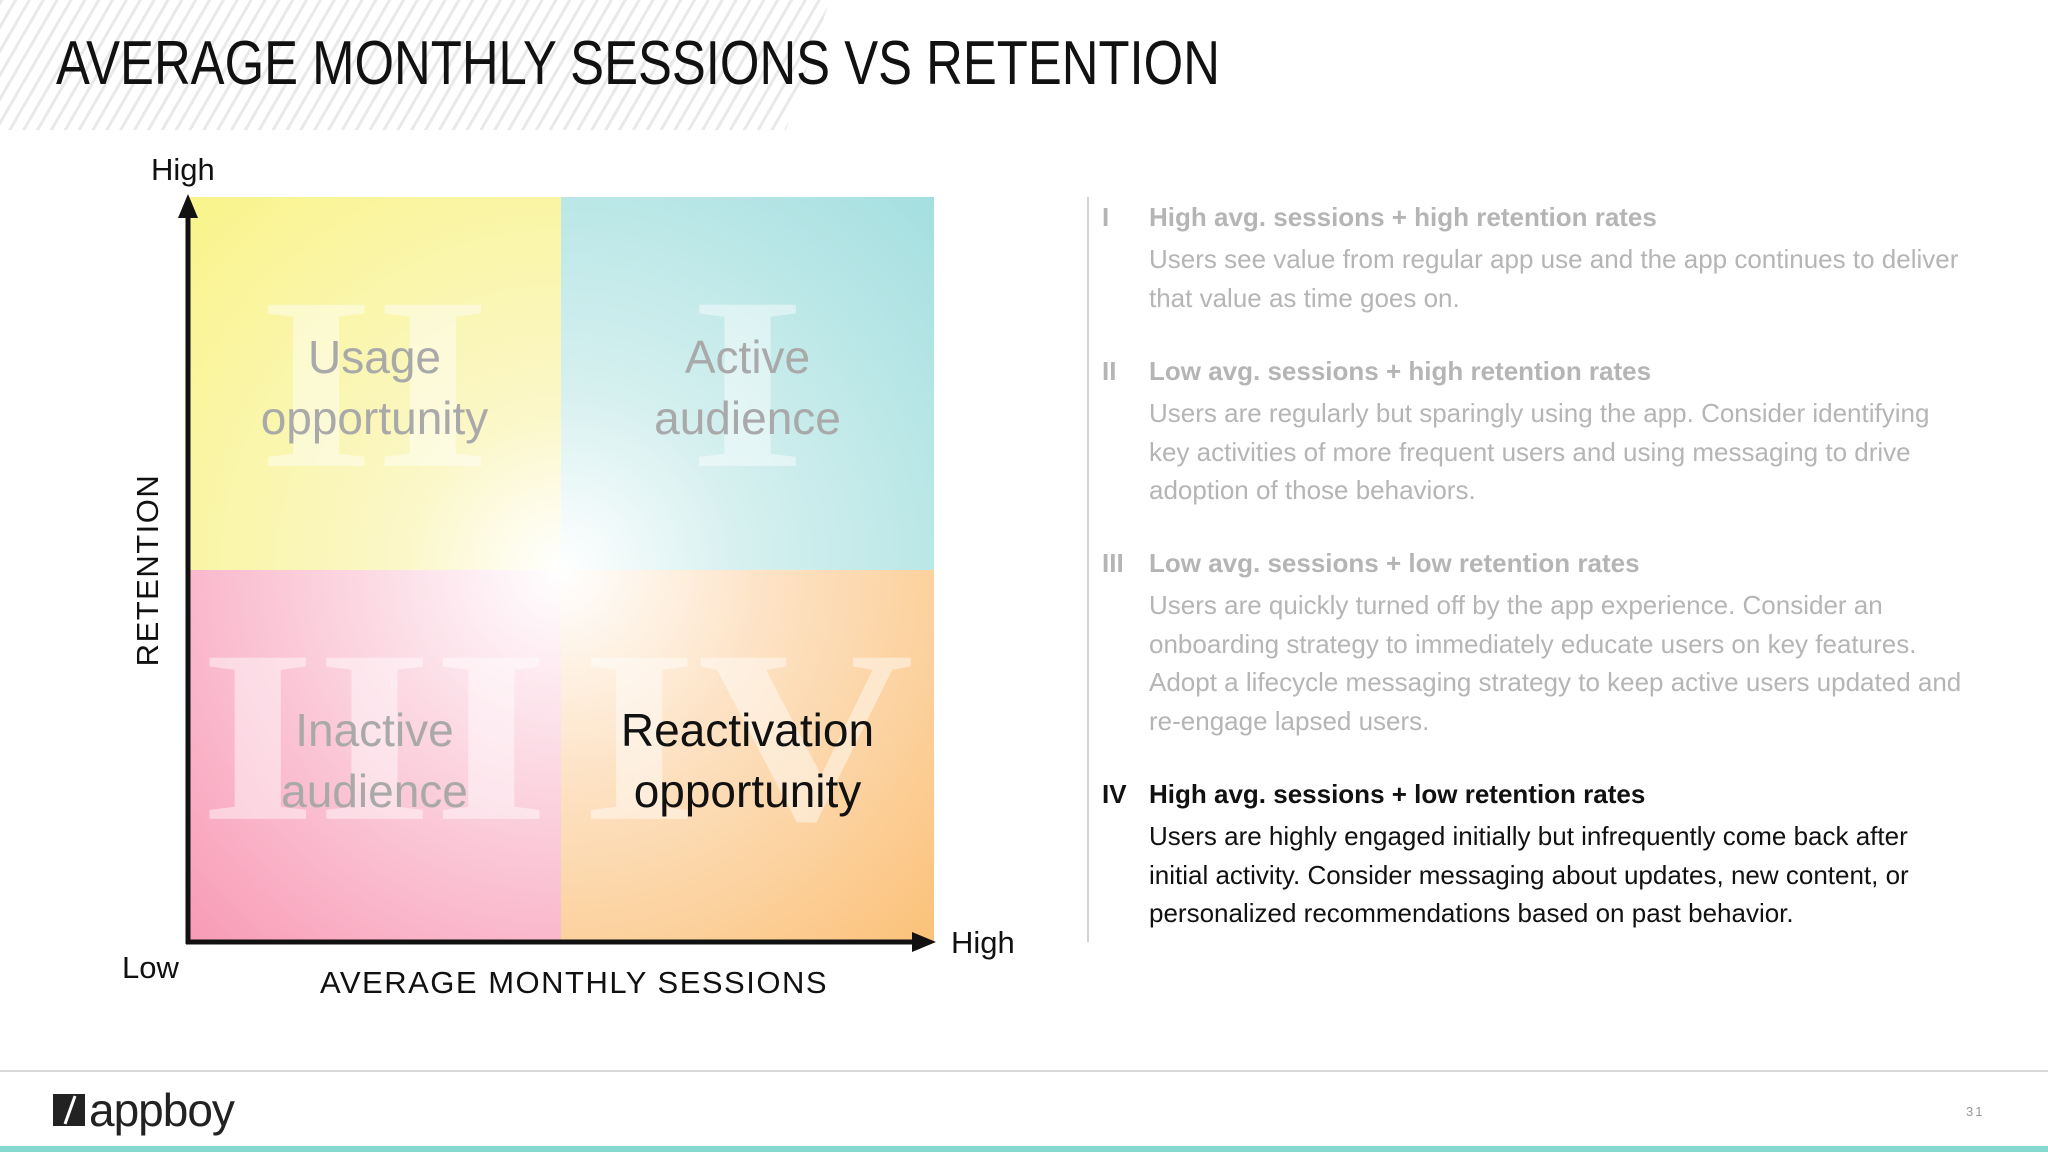  What do you see at coordinates (1397, 794) in the screenshot?
I see `description-heading: High avg. sessions + low retention rates` at bounding box center [1397, 794].